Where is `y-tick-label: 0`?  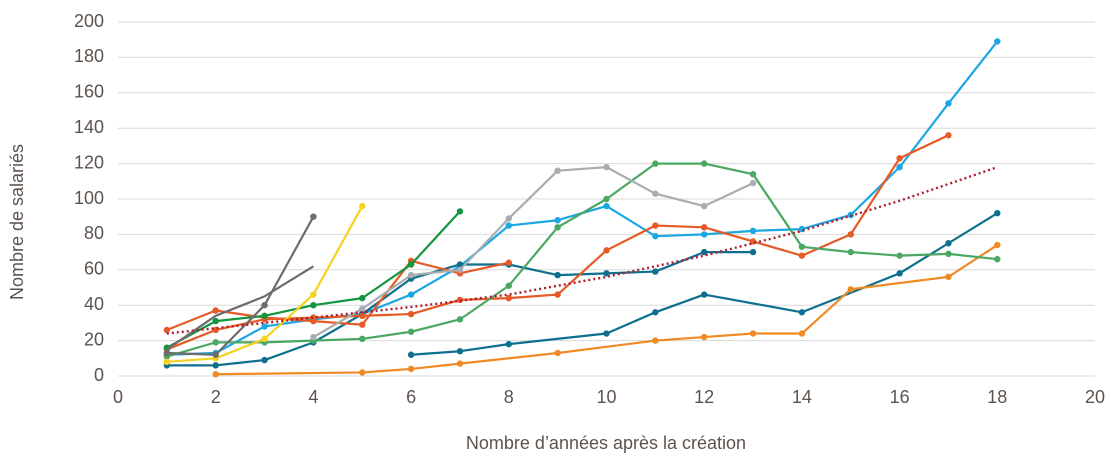 y-tick-label: 0 is located at coordinates (99, 375).